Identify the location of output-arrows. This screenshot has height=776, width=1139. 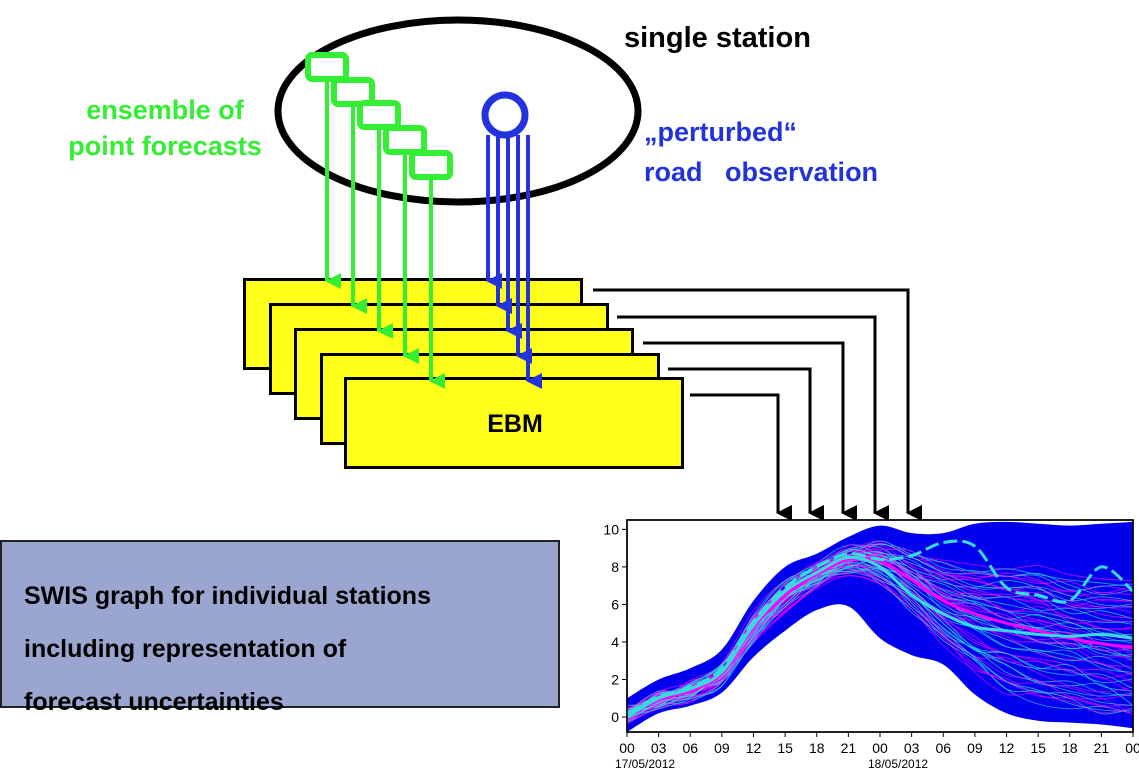
(754, 402).